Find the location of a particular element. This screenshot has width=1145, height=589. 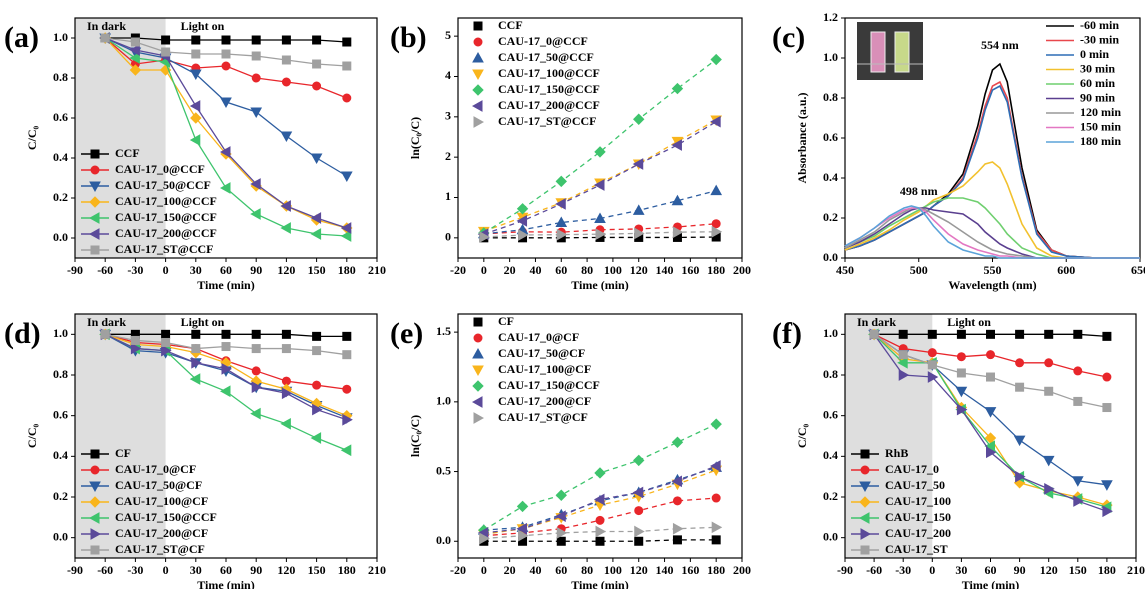

y-tick-label: 0.4 is located at coordinates (60, 157).